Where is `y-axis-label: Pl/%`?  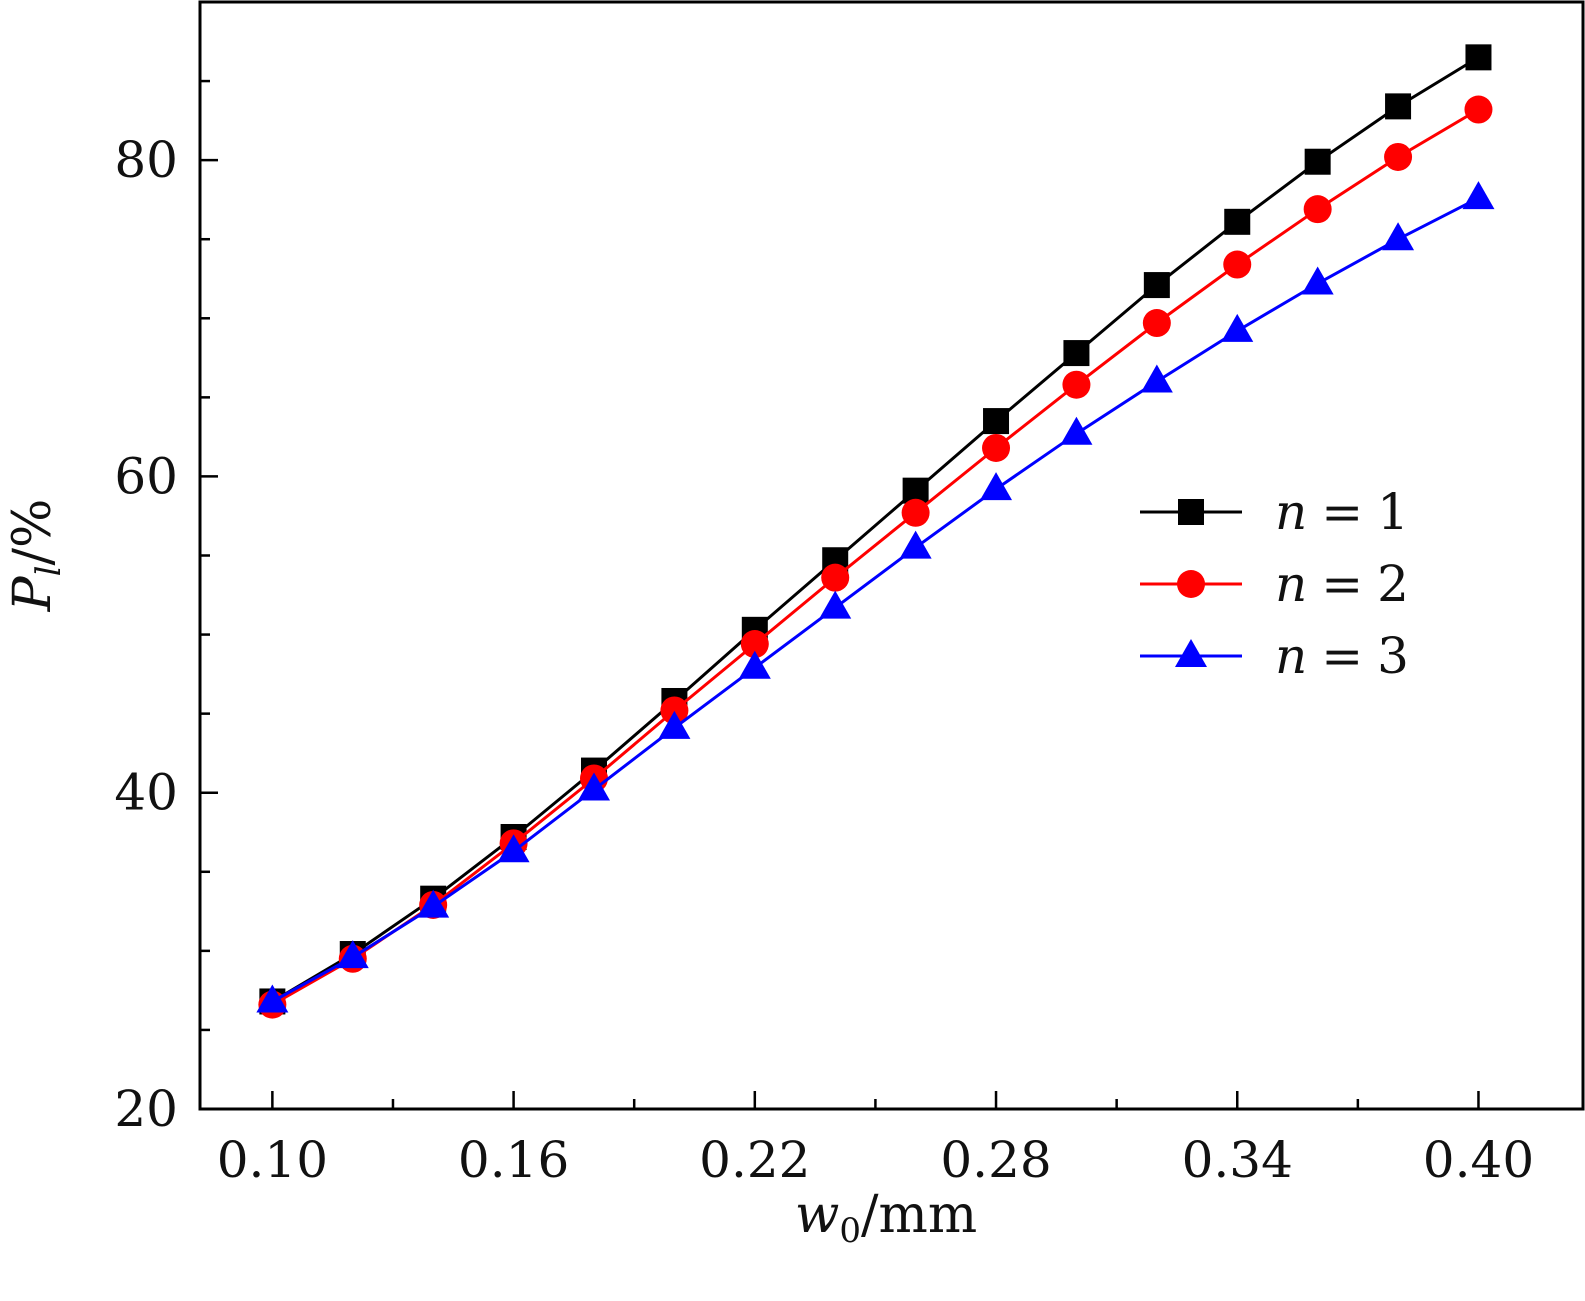
y-axis-label: Pl/% is located at coordinates (36, 556).